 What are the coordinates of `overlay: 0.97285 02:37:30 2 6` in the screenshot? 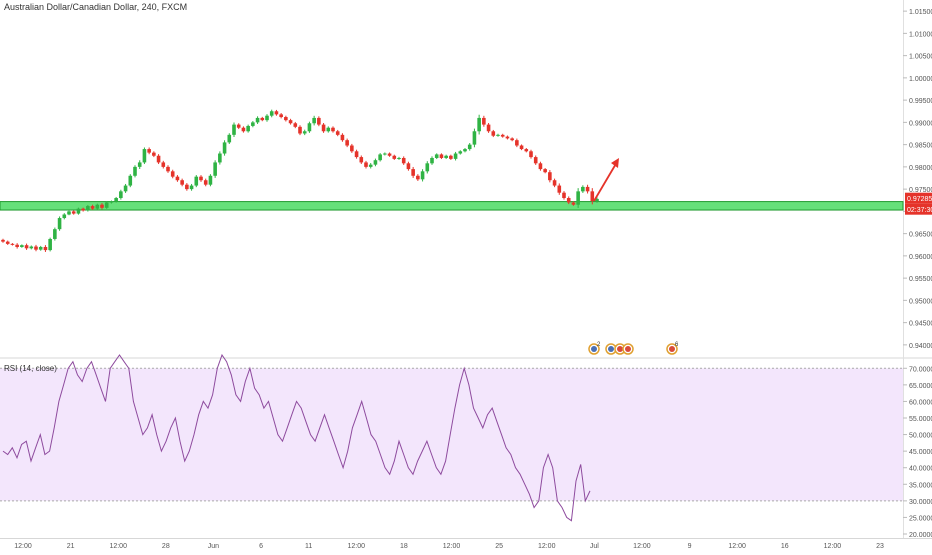 It's located at (760, 256).